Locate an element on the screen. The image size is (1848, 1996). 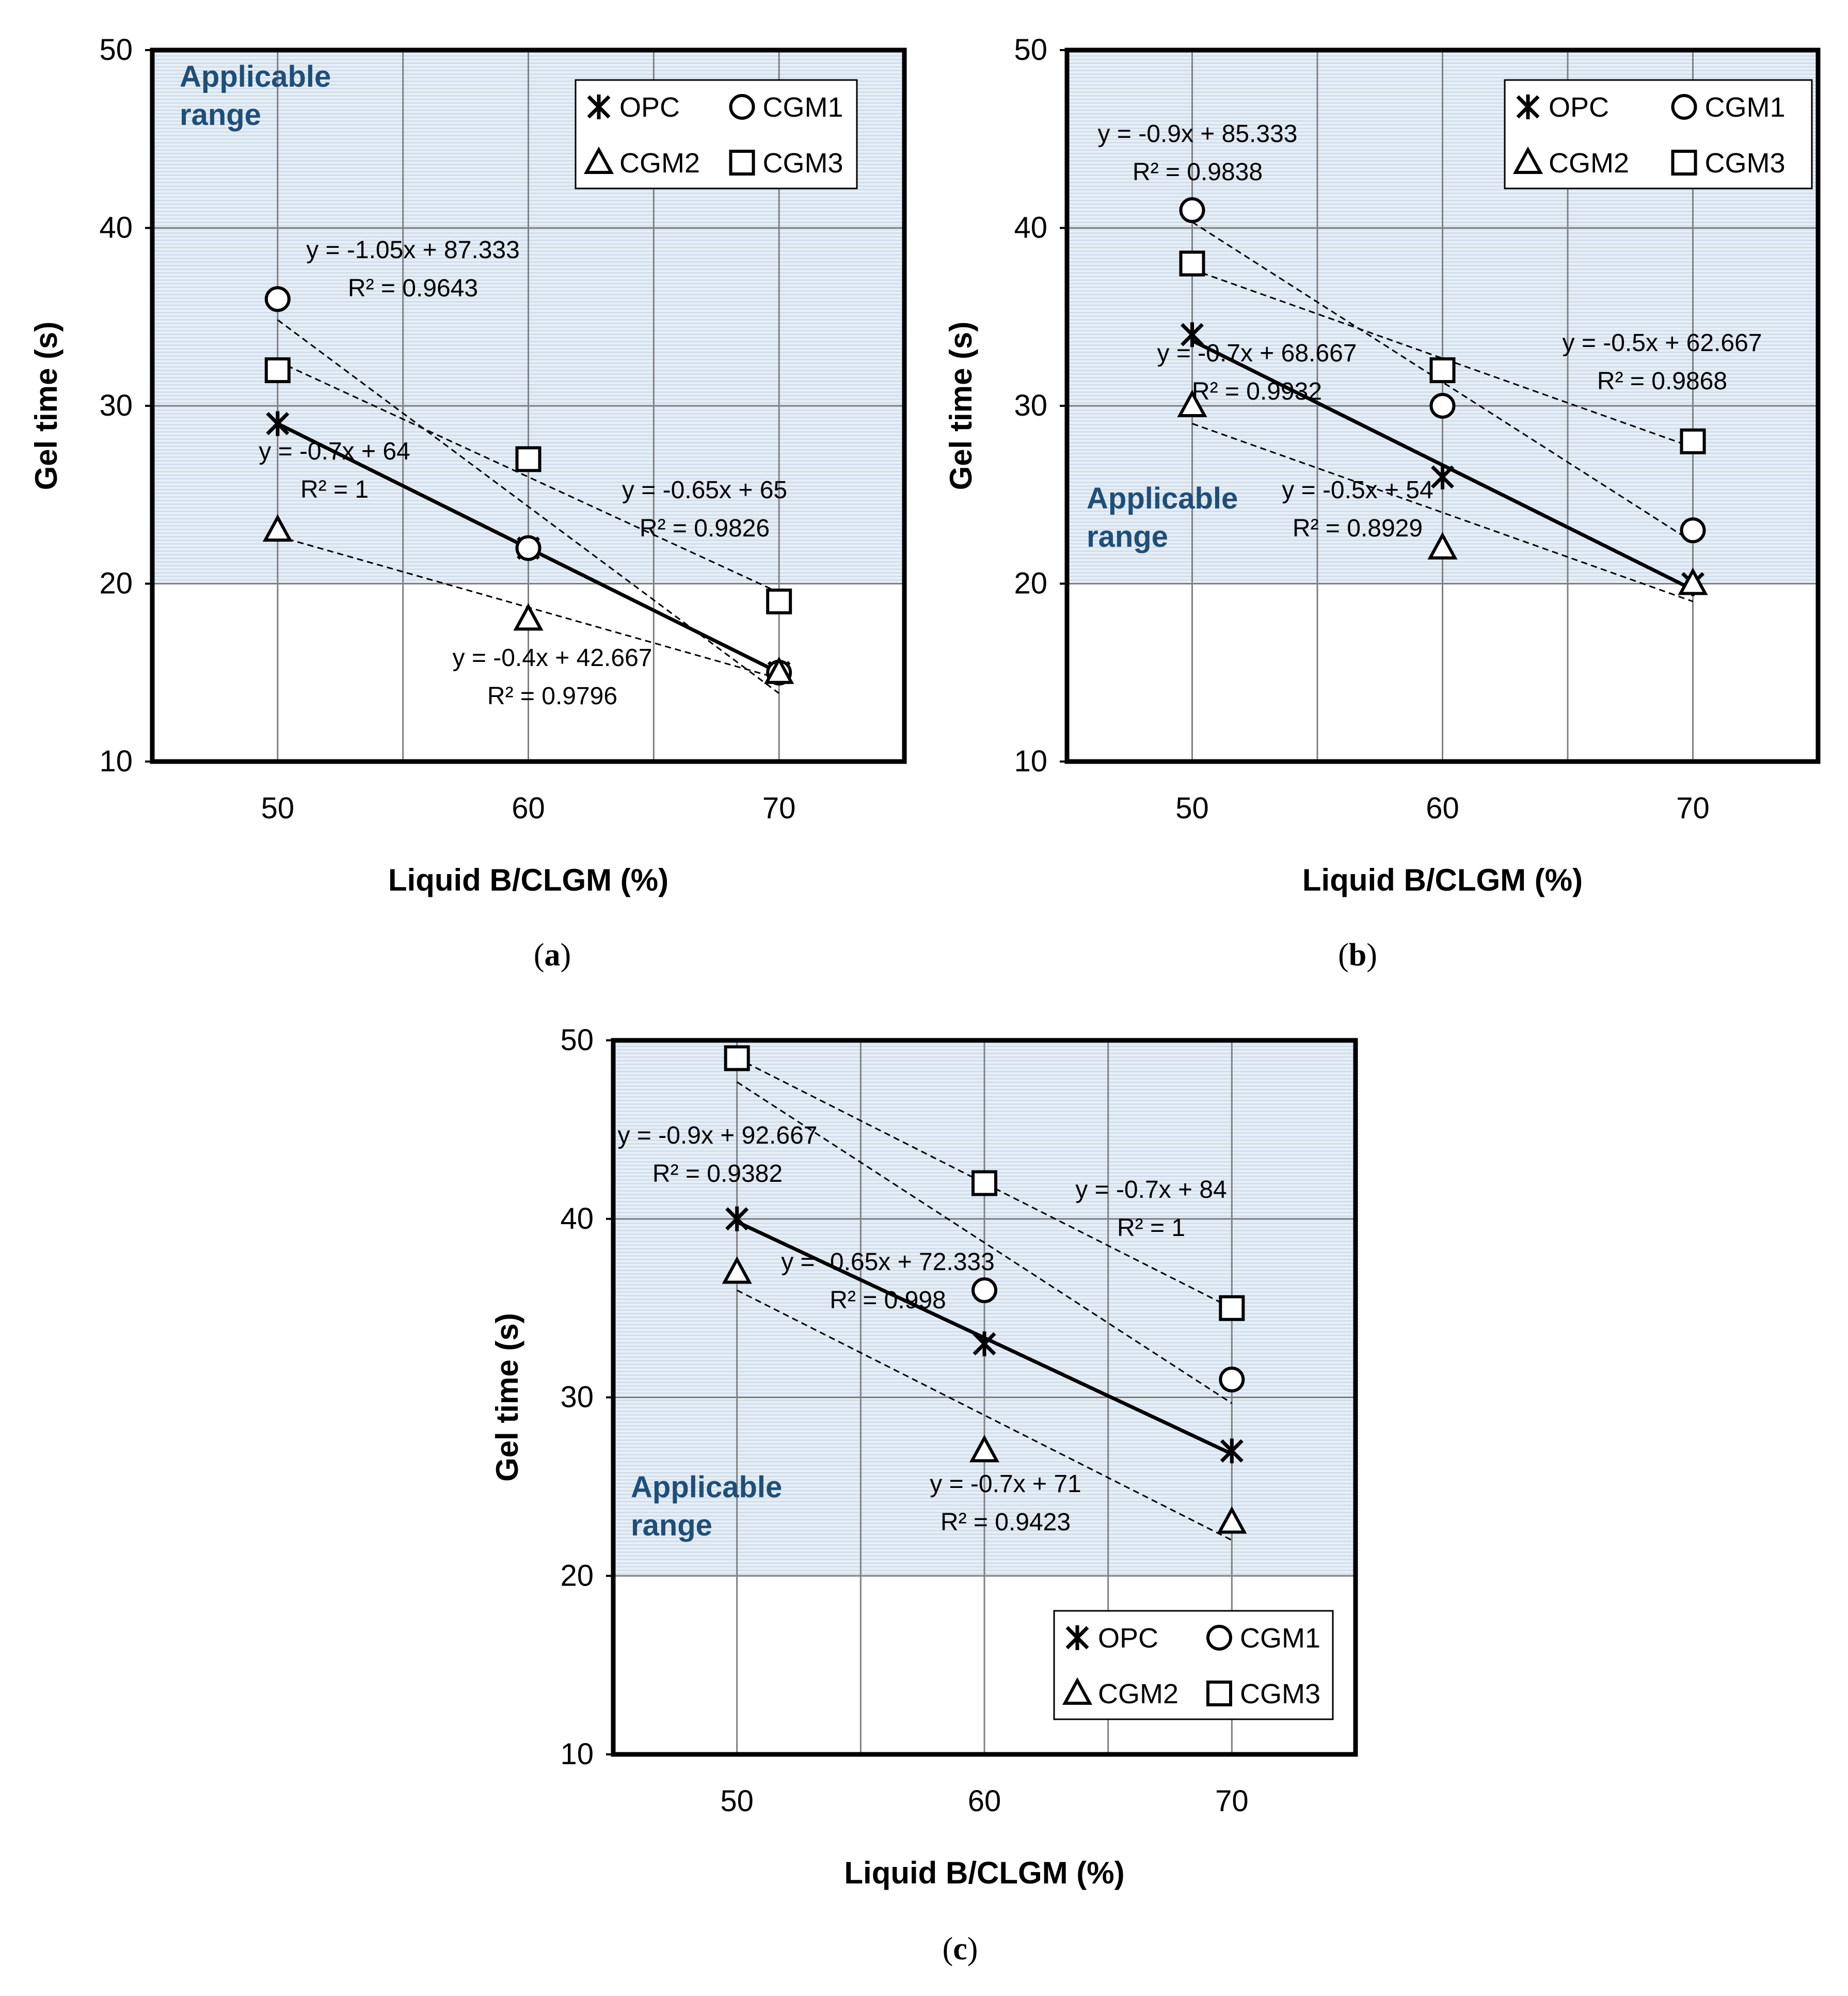
trend-equation: y = -0.65x + 65 is located at coordinates (704, 490).